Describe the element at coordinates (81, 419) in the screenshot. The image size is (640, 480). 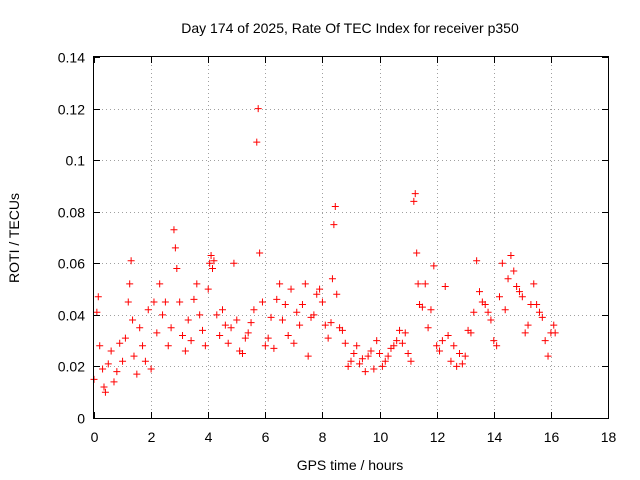
I see `y-tick-label: 0` at that location.